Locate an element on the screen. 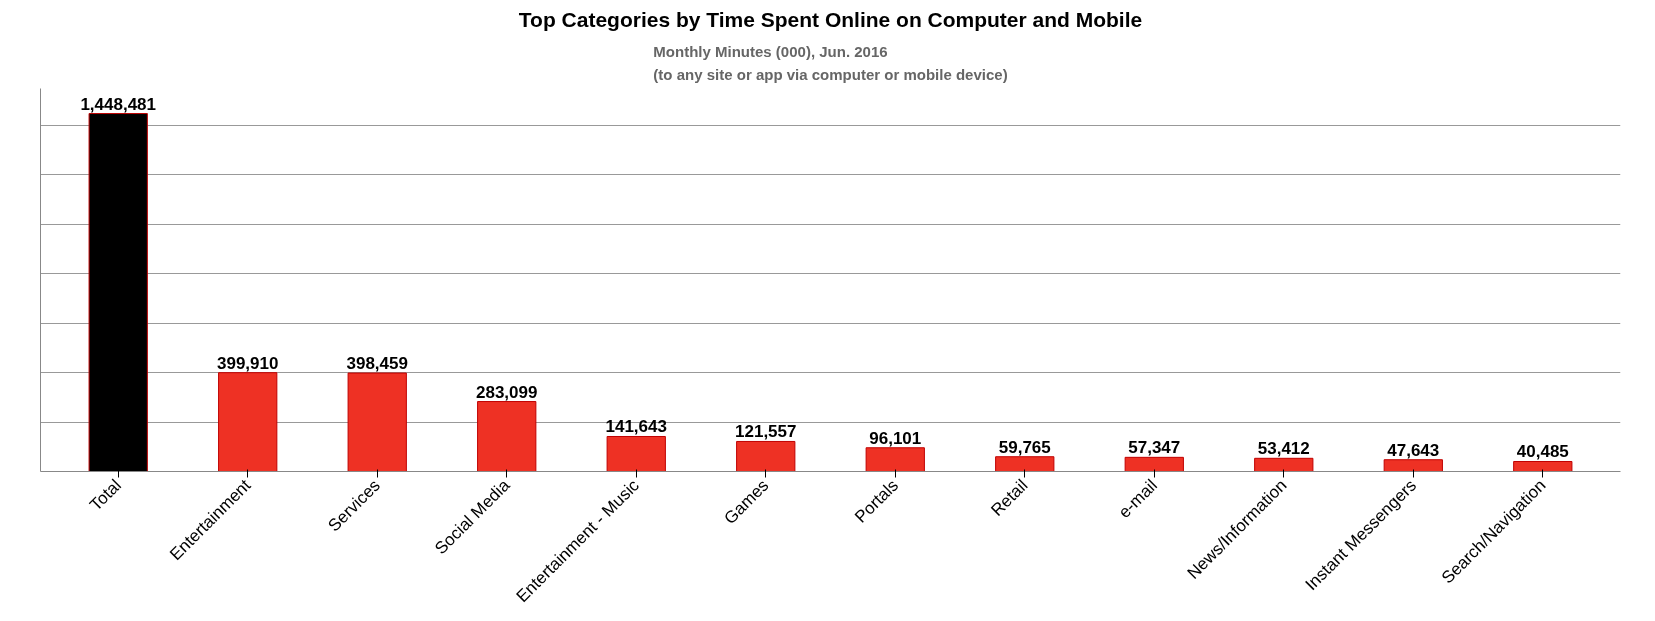  data-label: 121,557 is located at coordinates (766, 432).